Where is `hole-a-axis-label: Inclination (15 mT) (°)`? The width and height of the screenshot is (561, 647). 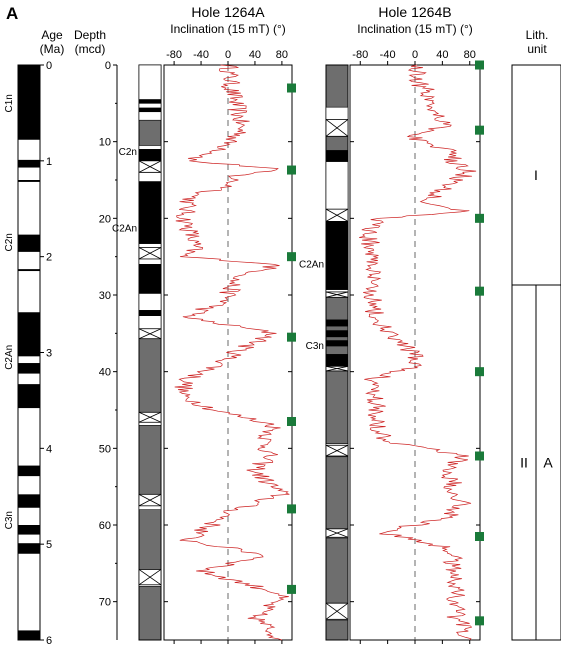
hole-a-axis-label: Inclination (15 mT) (°) is located at coordinates (228, 29).